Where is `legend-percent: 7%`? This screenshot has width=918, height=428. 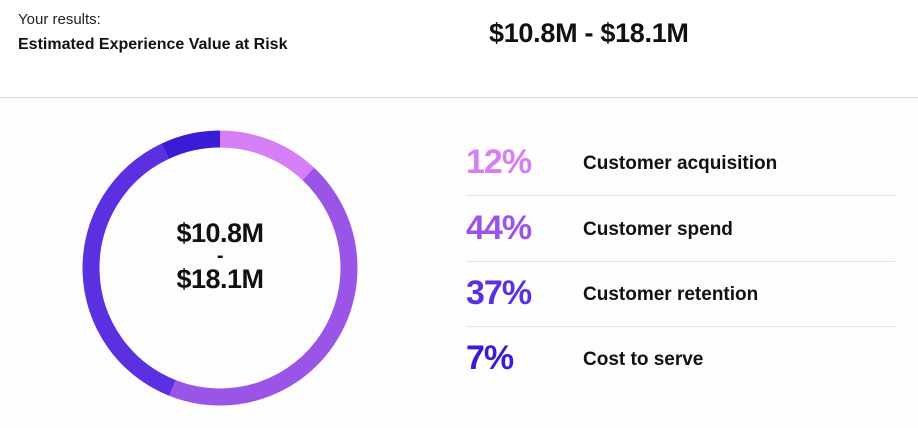
legend-percent: 7% is located at coordinates (490, 358).